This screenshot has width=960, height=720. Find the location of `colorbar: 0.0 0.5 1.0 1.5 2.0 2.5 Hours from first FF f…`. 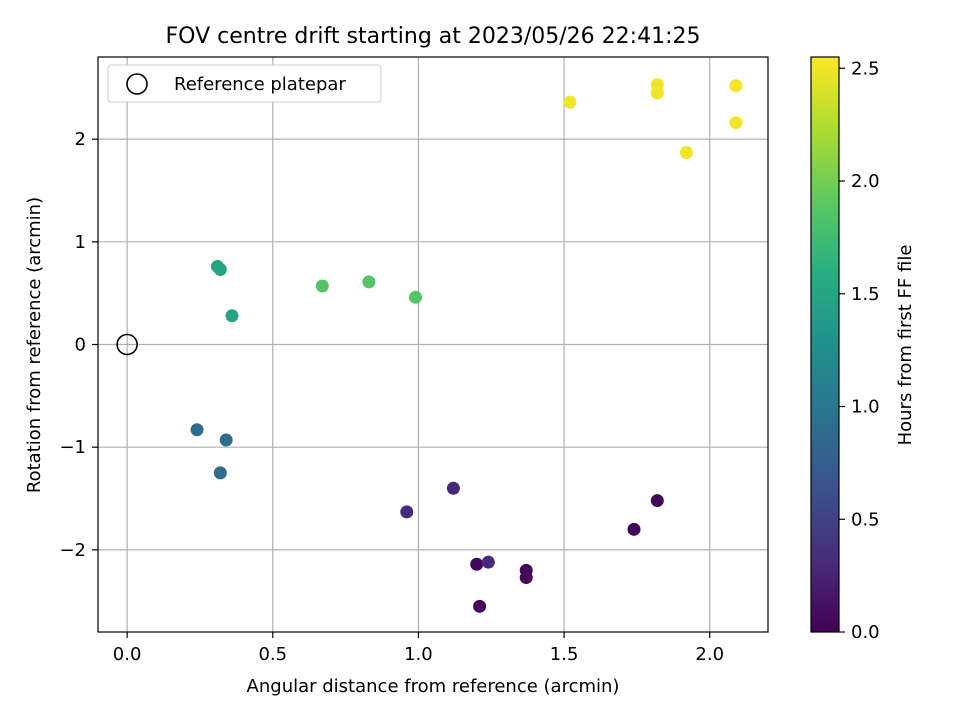

colorbar: 0.0 0.5 1.0 1.5 2.0 2.5 Hours from first FF f… is located at coordinates (863, 349).